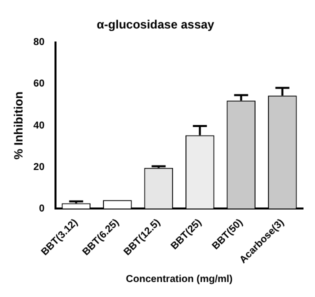 The image size is (315, 297). I want to click on y-axis-title: % Inhibition, so click(19, 126).